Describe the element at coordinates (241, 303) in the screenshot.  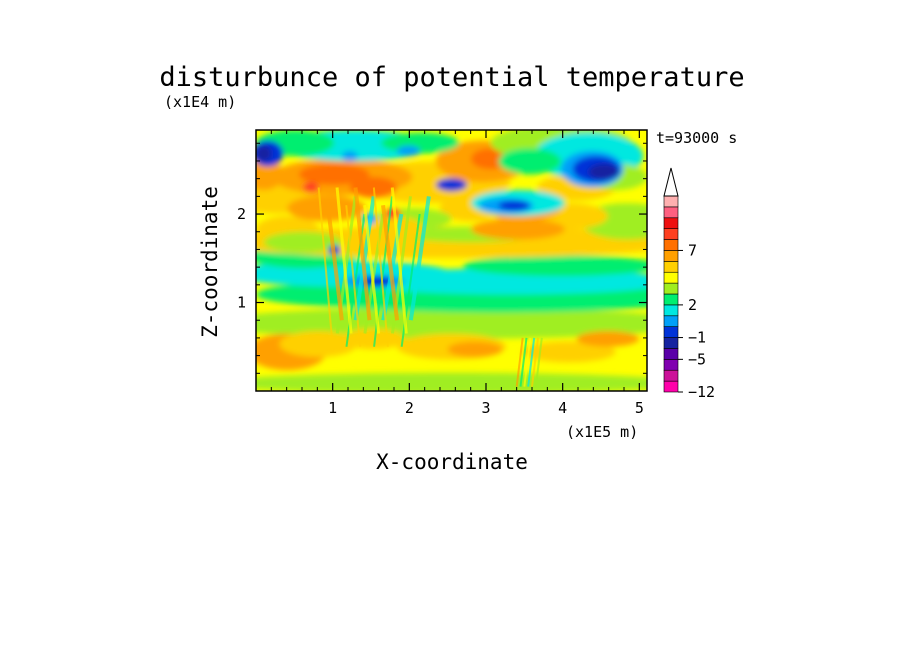
I see `y-tick-label: 1` at that location.